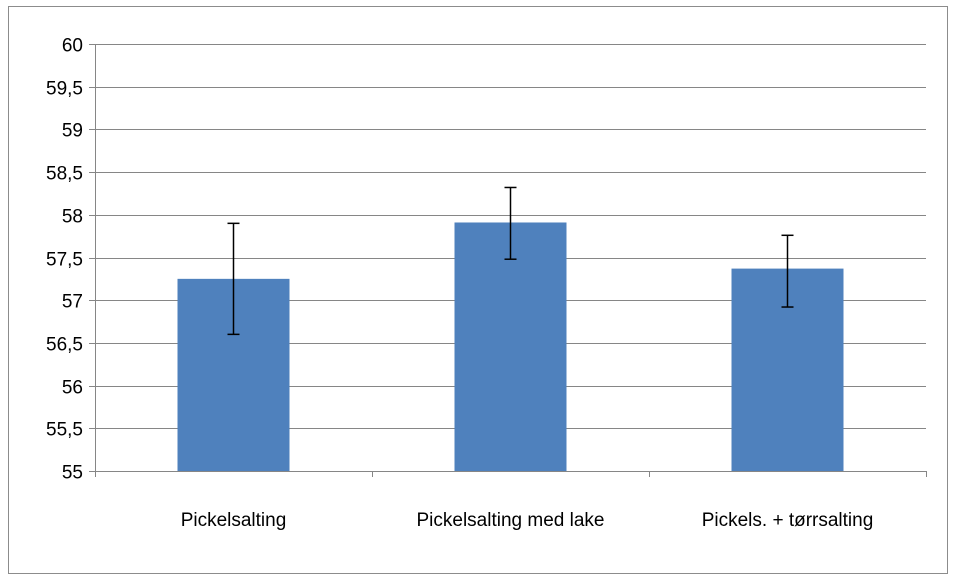  I want to click on y-tick-label: 59,5, so click(64, 89).